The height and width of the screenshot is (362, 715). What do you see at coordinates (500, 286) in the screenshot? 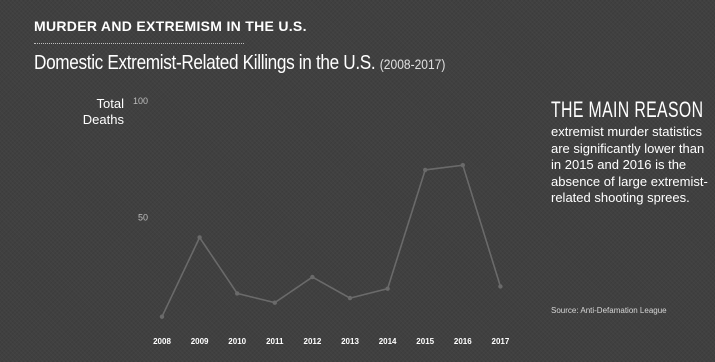
I see `data-point-2017` at bounding box center [500, 286].